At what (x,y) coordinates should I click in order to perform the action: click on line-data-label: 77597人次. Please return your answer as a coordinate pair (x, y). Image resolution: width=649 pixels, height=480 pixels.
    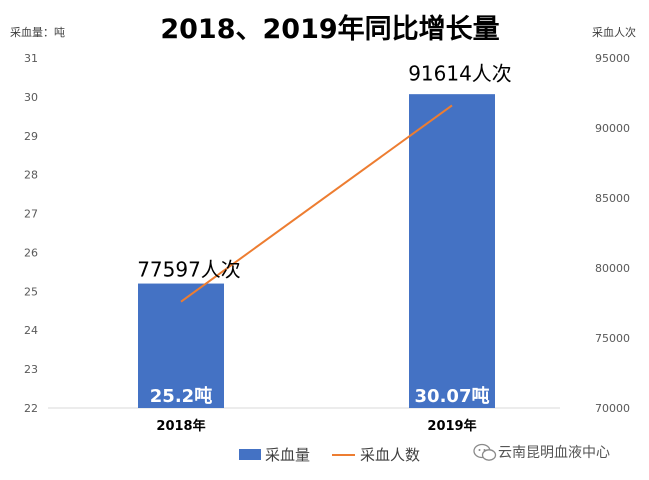
    Looking at the image, I should click on (189, 270).